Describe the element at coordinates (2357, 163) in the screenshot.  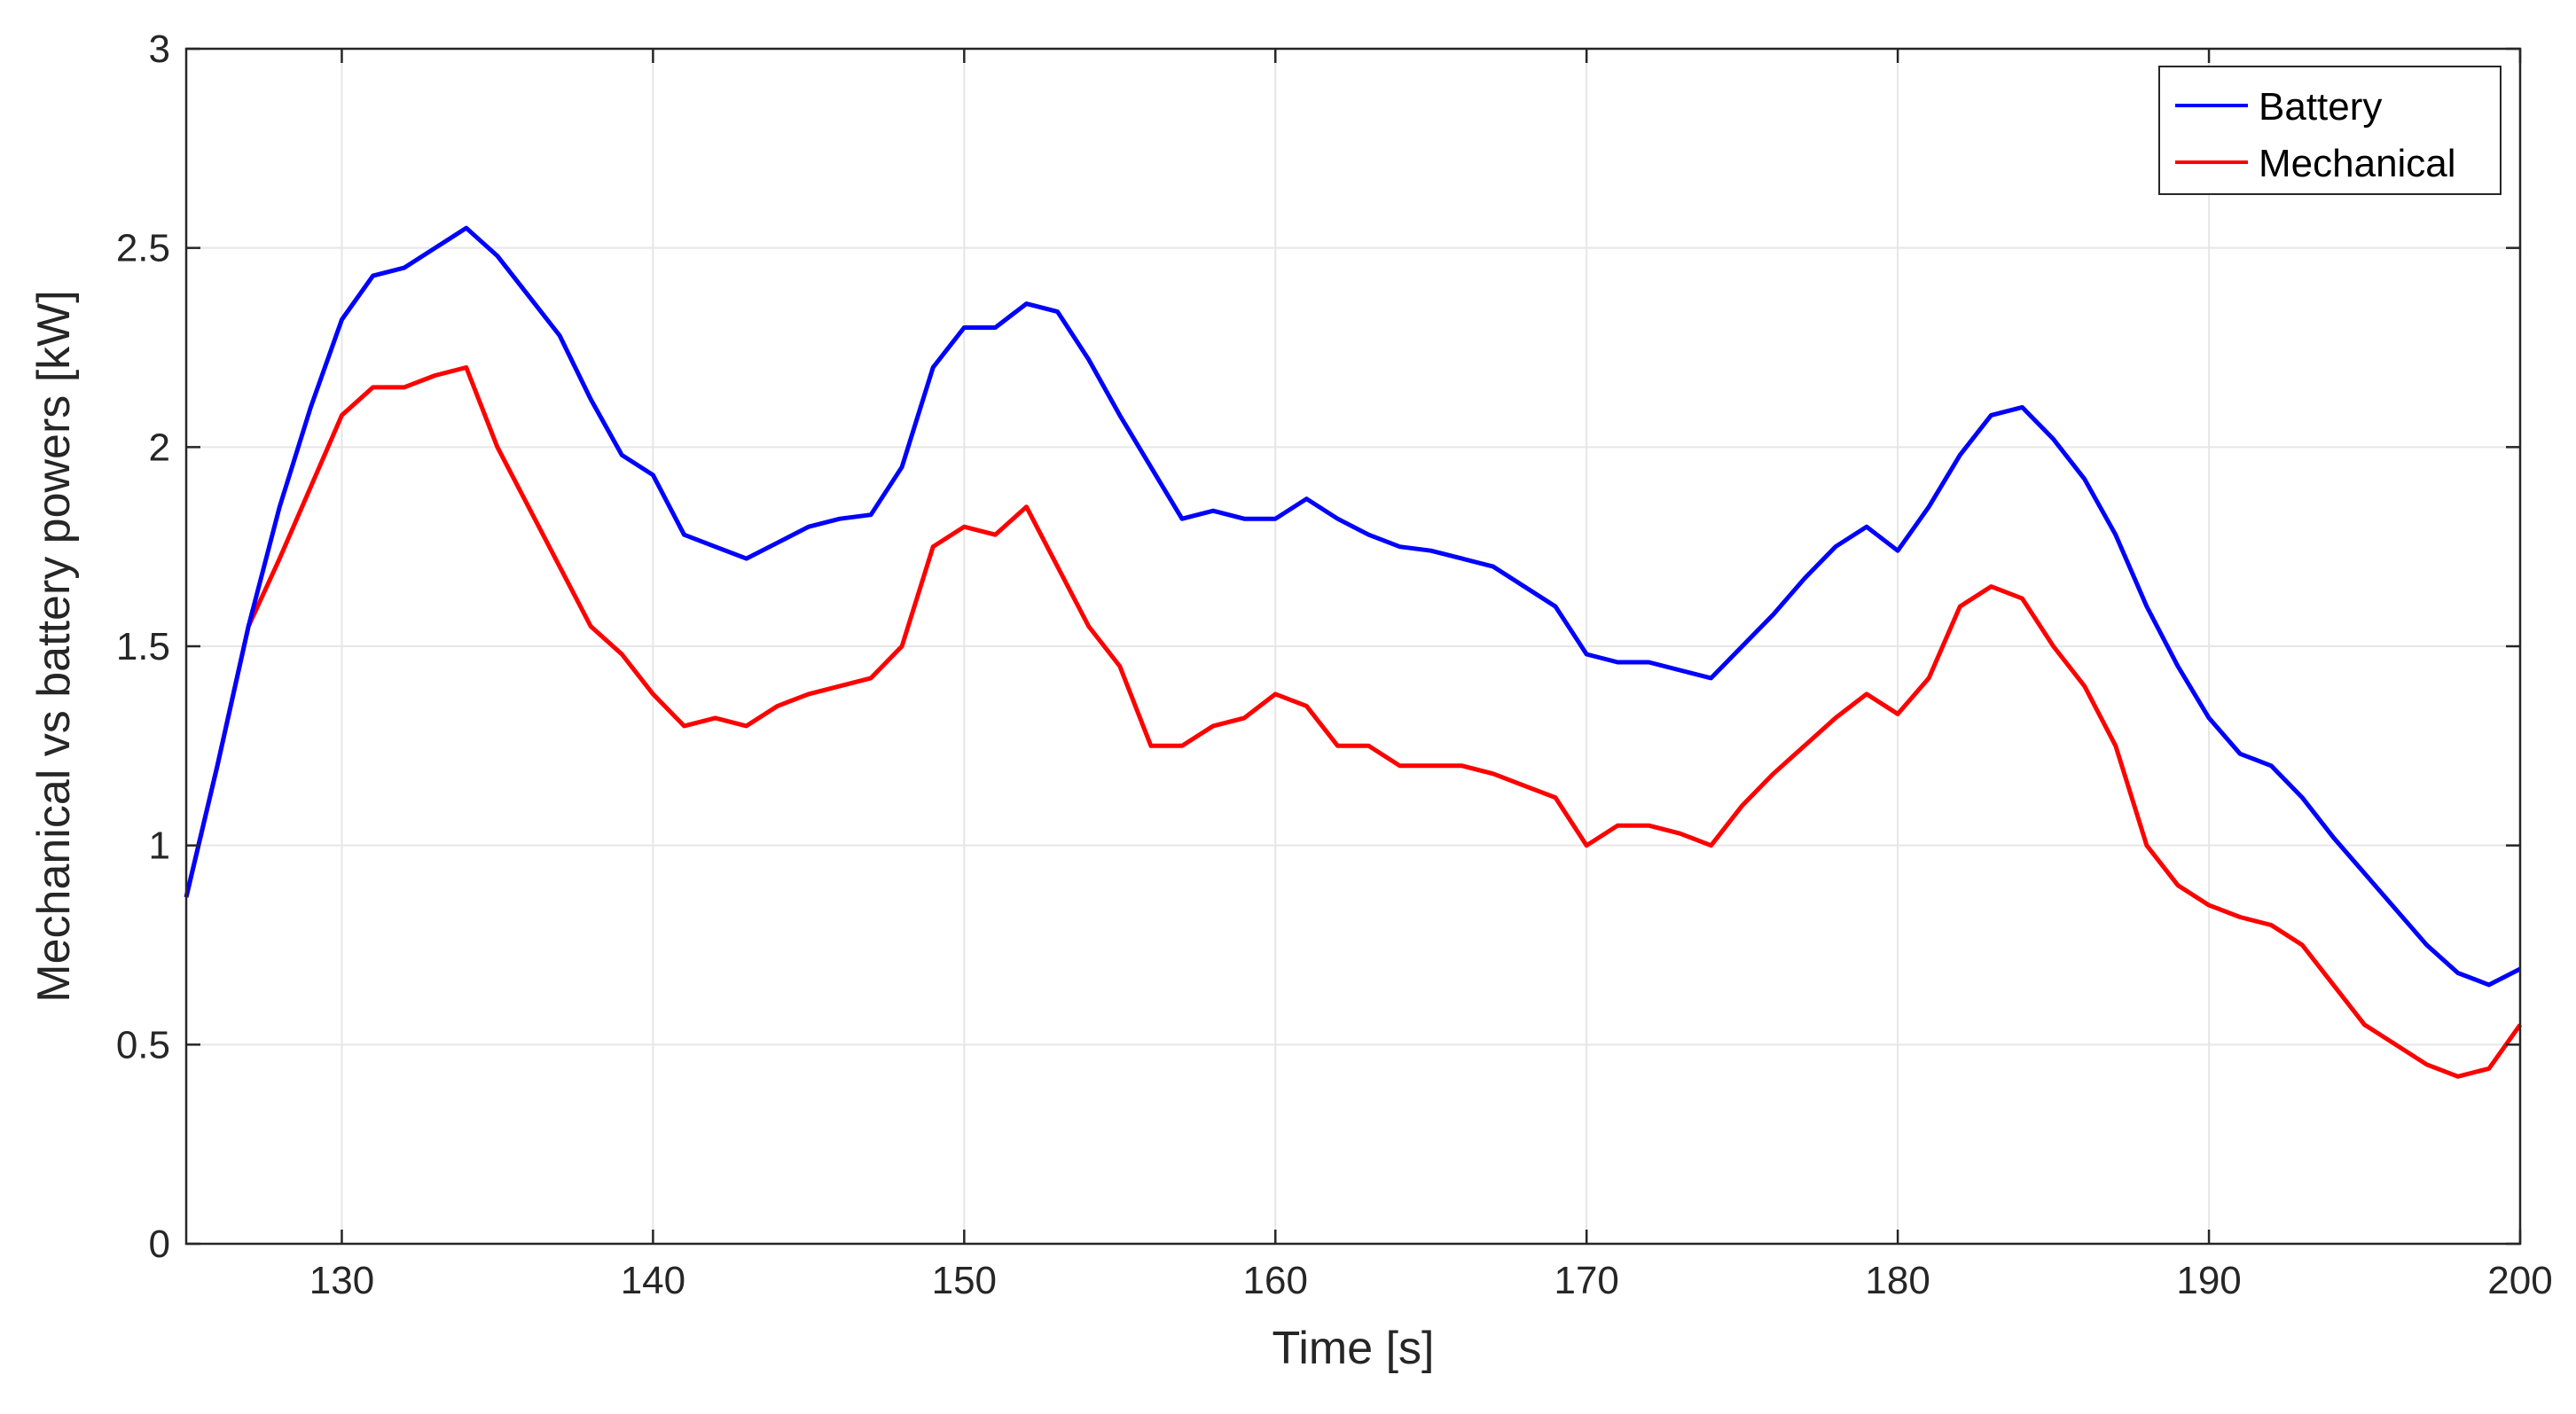
I see `legend-label-mechanical: Mechanical` at that location.